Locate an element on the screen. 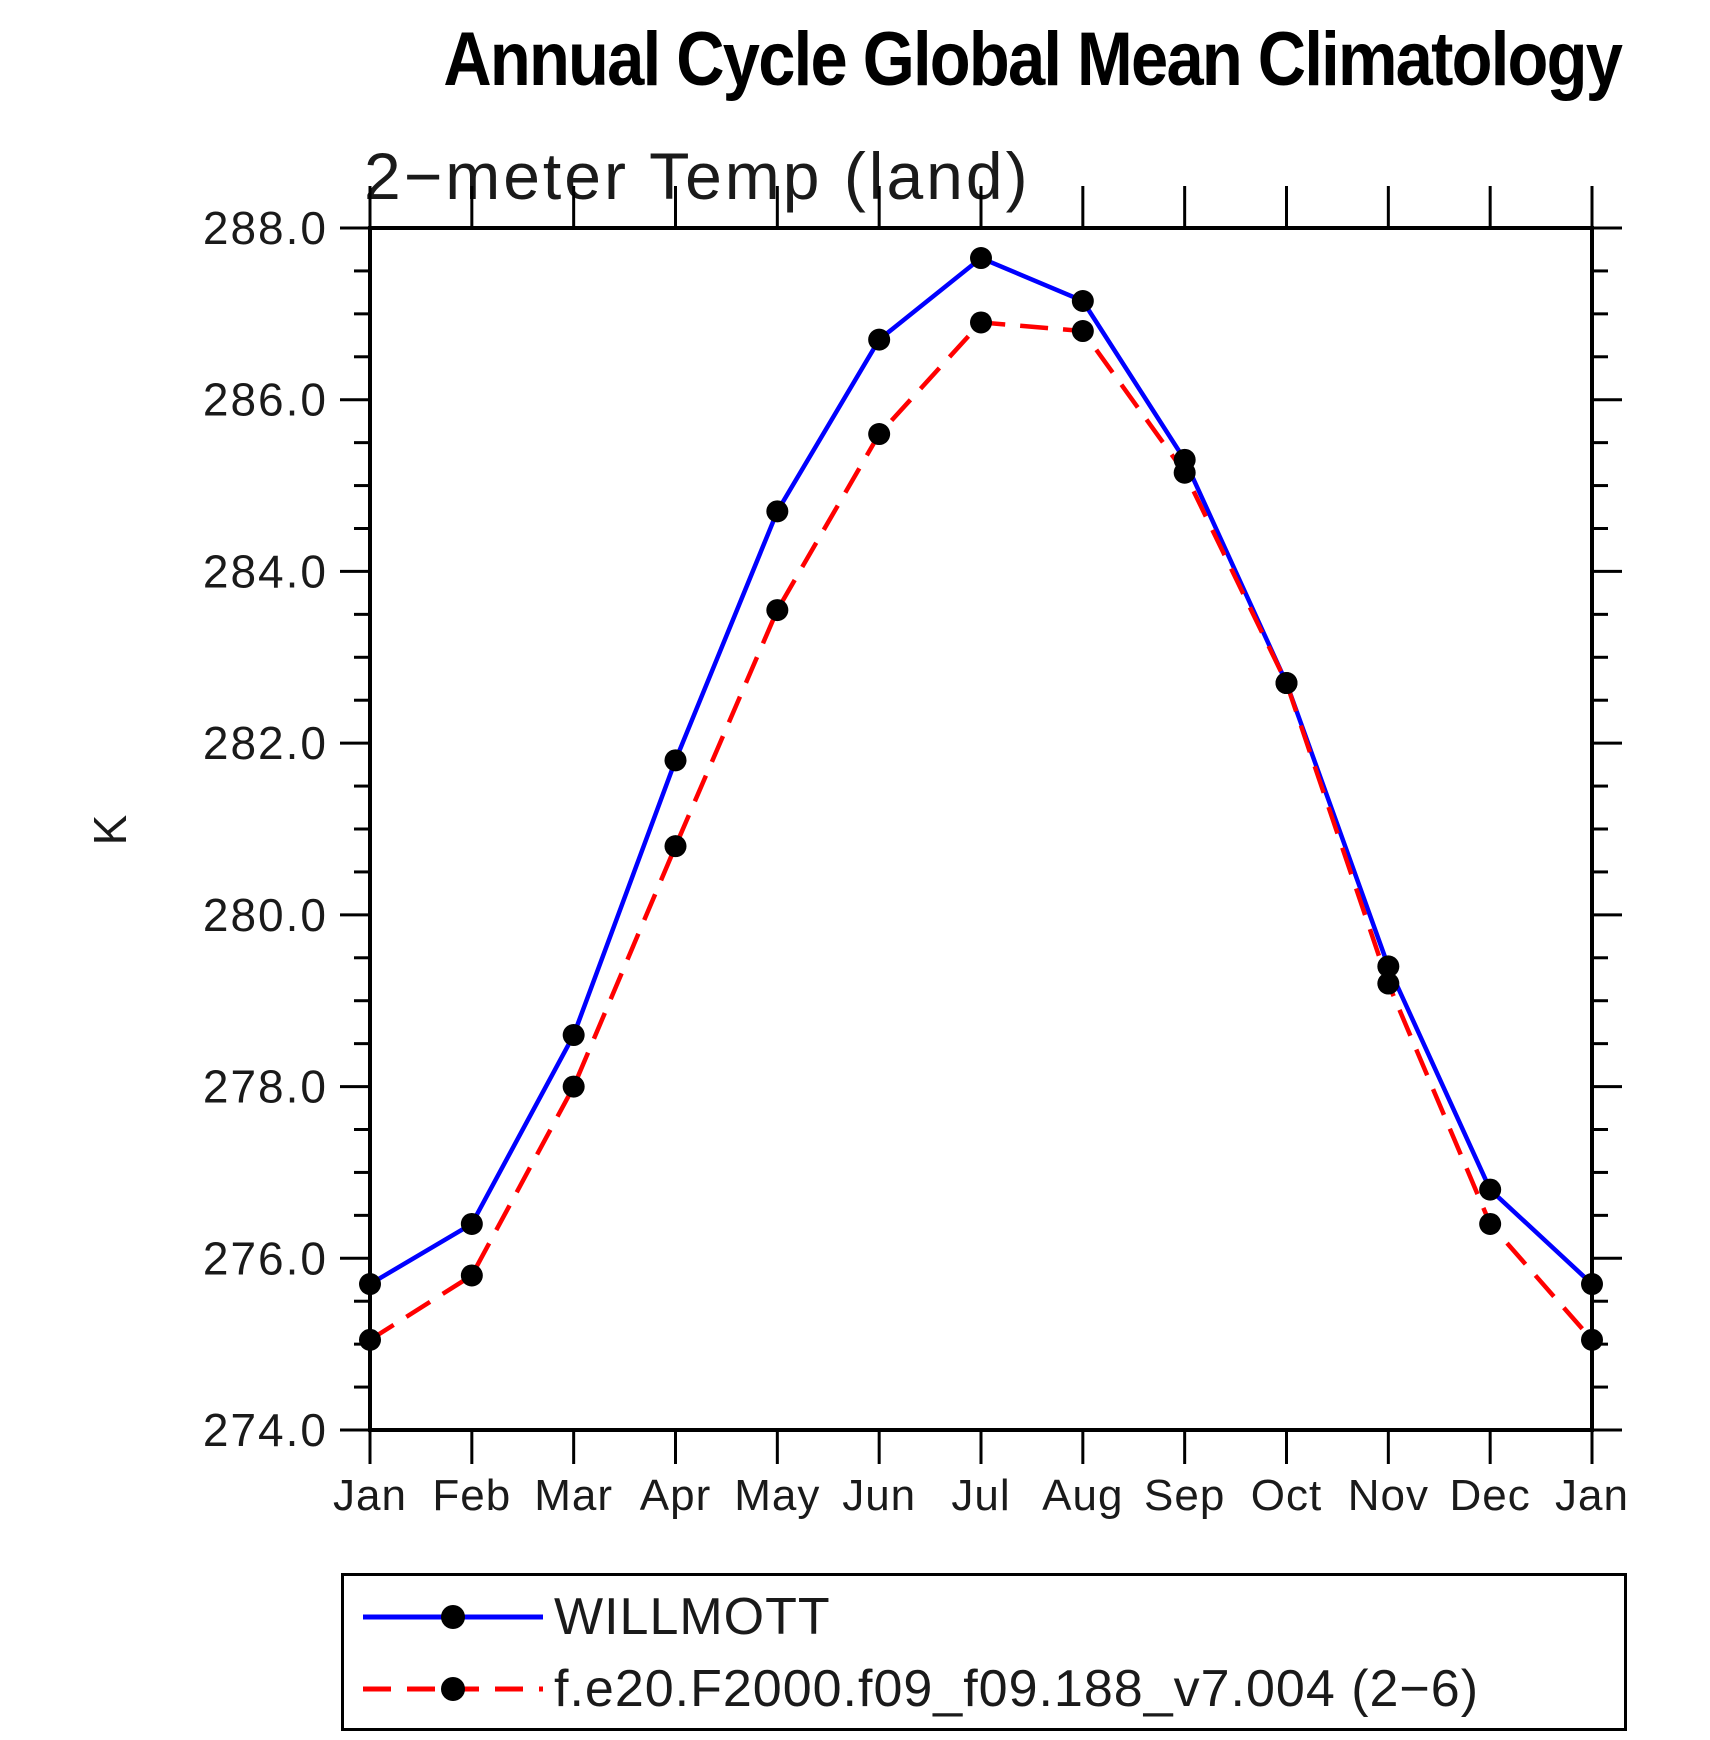 This screenshot has width=1710, height=1740. legend-dashed-line-sample is located at coordinates (453, 1689).